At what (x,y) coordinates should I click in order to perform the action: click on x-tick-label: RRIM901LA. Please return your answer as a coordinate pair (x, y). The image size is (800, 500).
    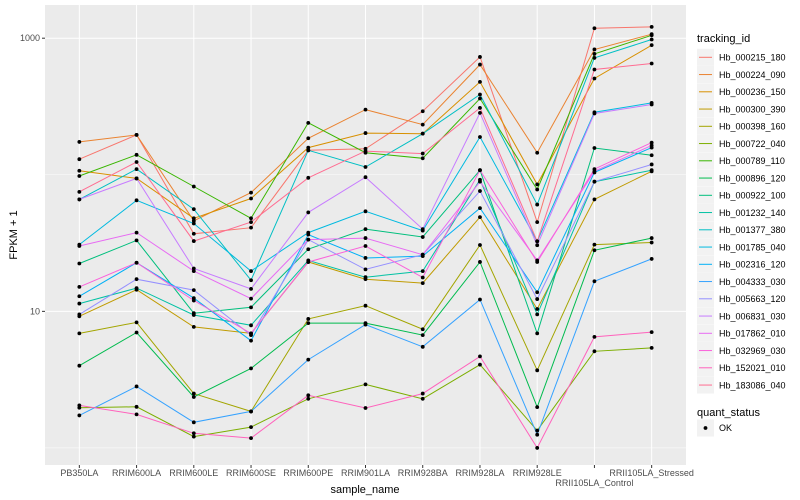
    Looking at the image, I should click on (365, 473).